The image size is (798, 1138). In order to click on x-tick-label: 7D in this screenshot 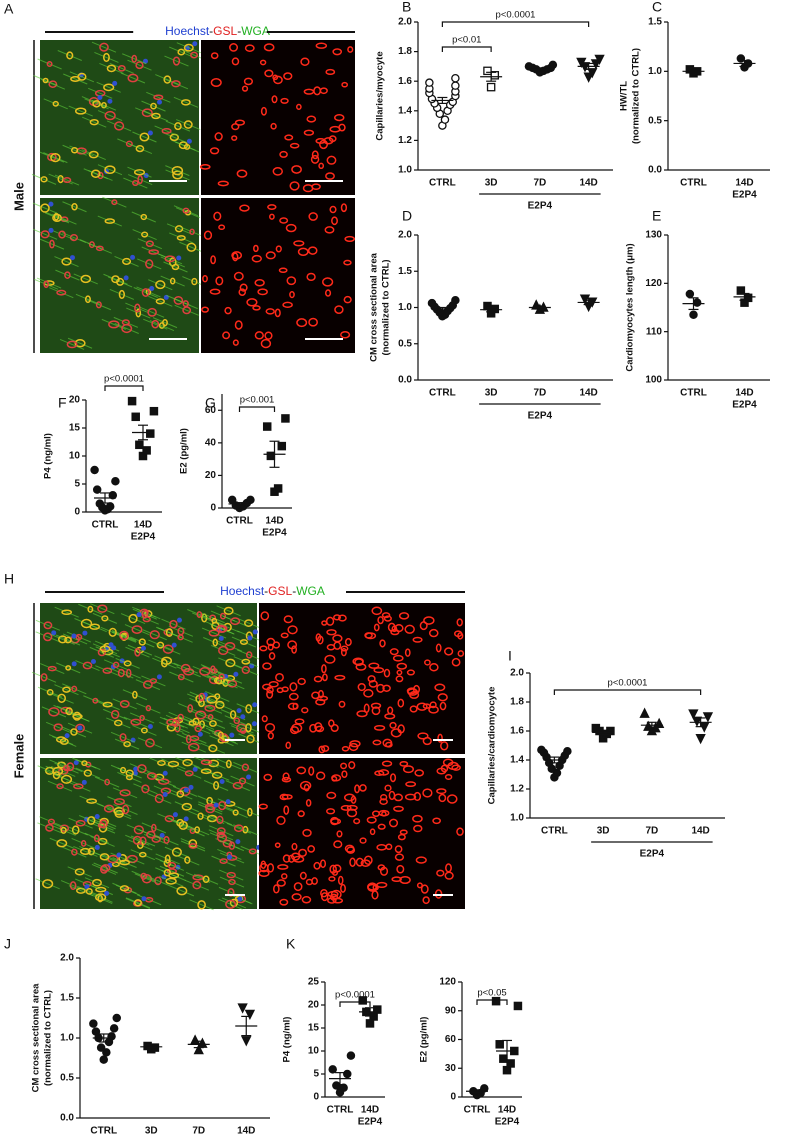, I will do `click(198, 1131)`.